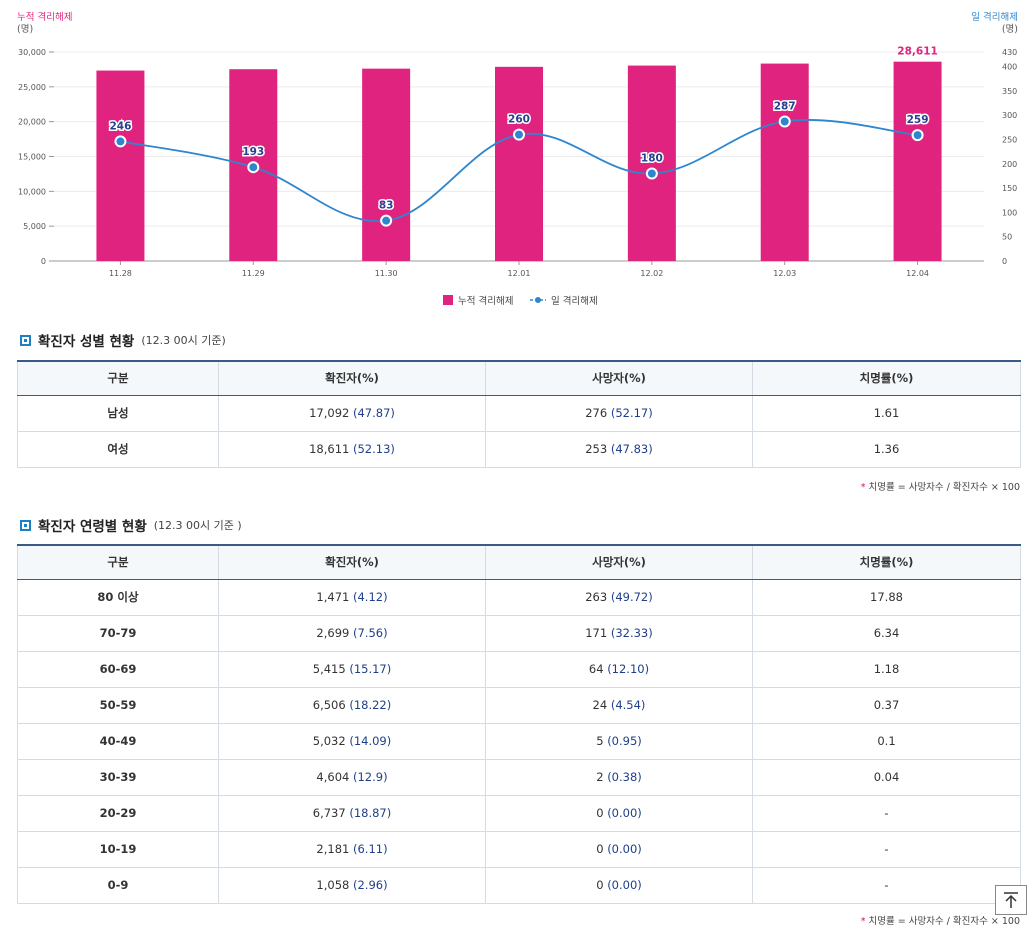  Describe the element at coordinates (329, 413) in the screenshot. I see `cases-value: 17,092` at that location.